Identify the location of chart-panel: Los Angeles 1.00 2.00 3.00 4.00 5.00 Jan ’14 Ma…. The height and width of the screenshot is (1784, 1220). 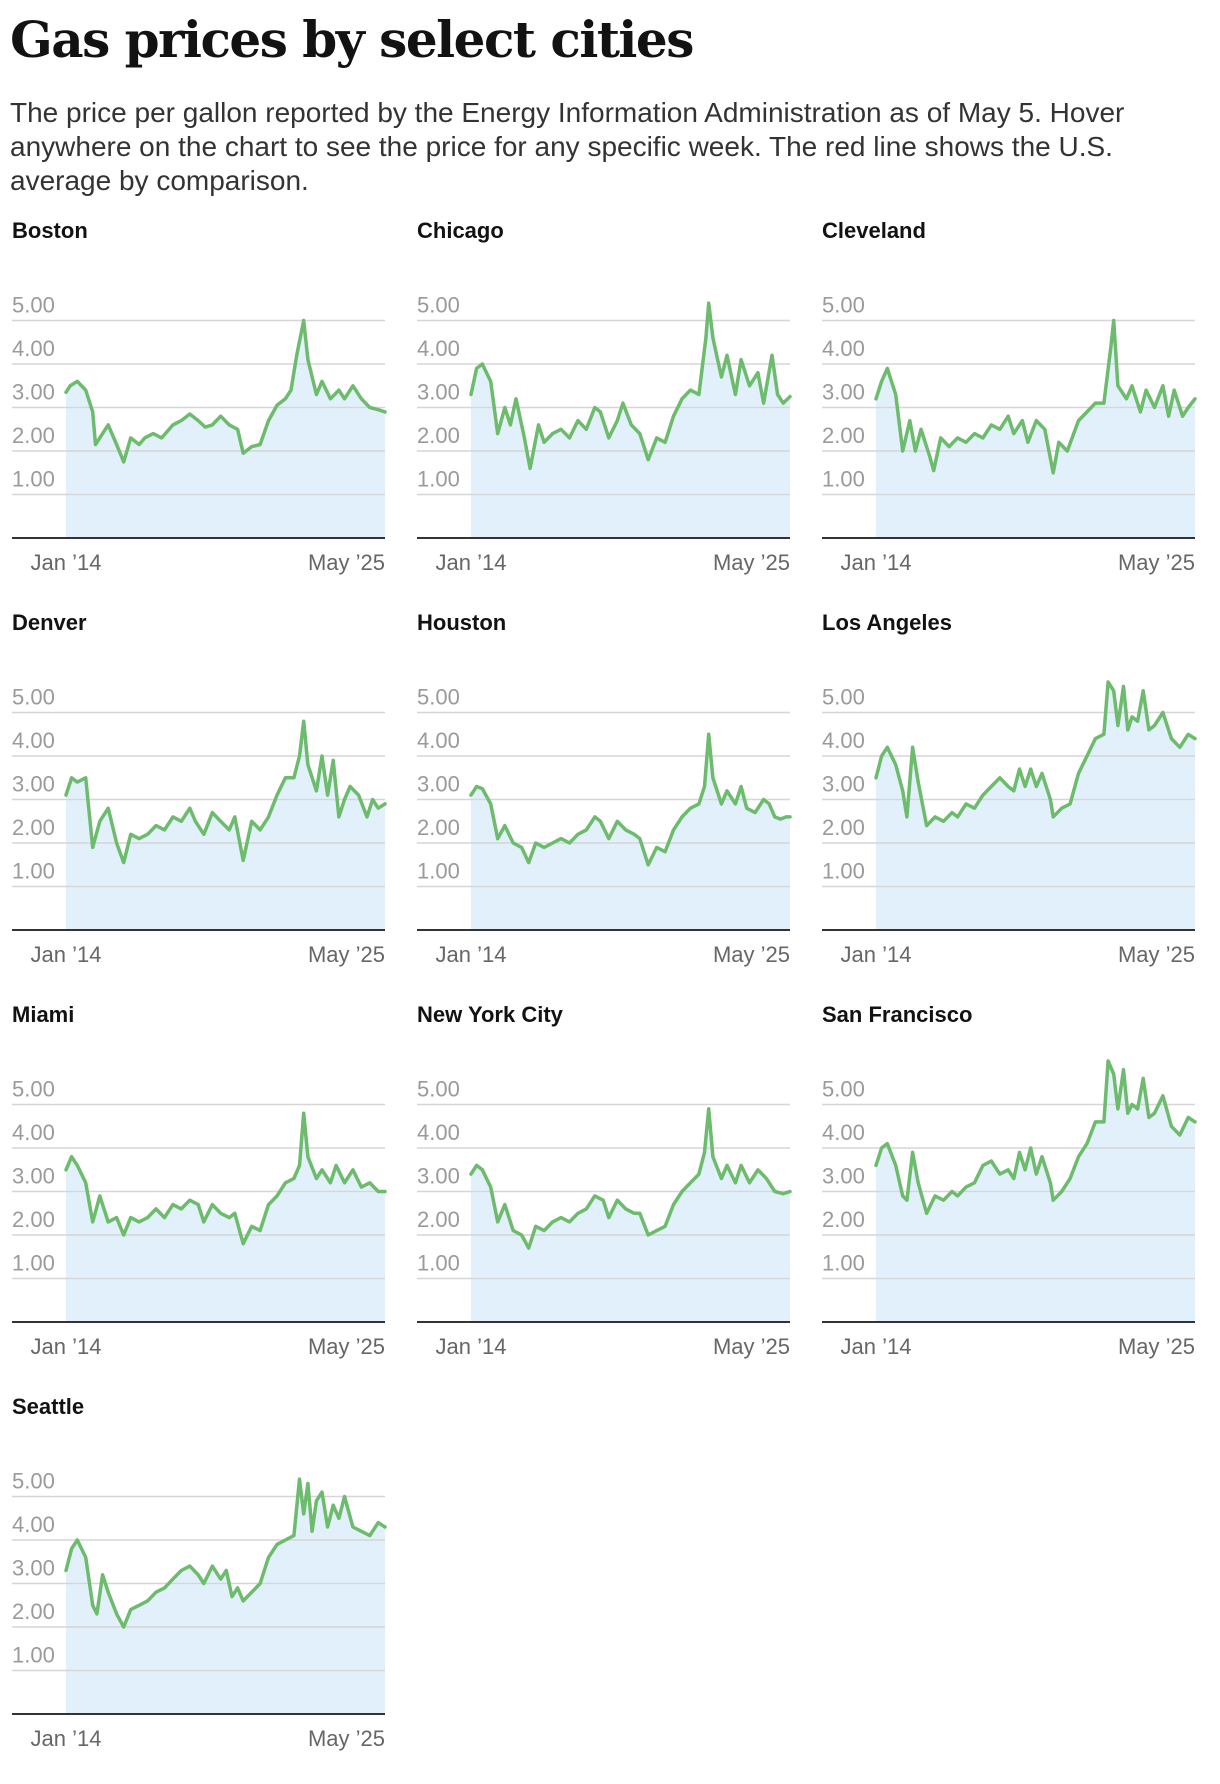
(1010, 692).